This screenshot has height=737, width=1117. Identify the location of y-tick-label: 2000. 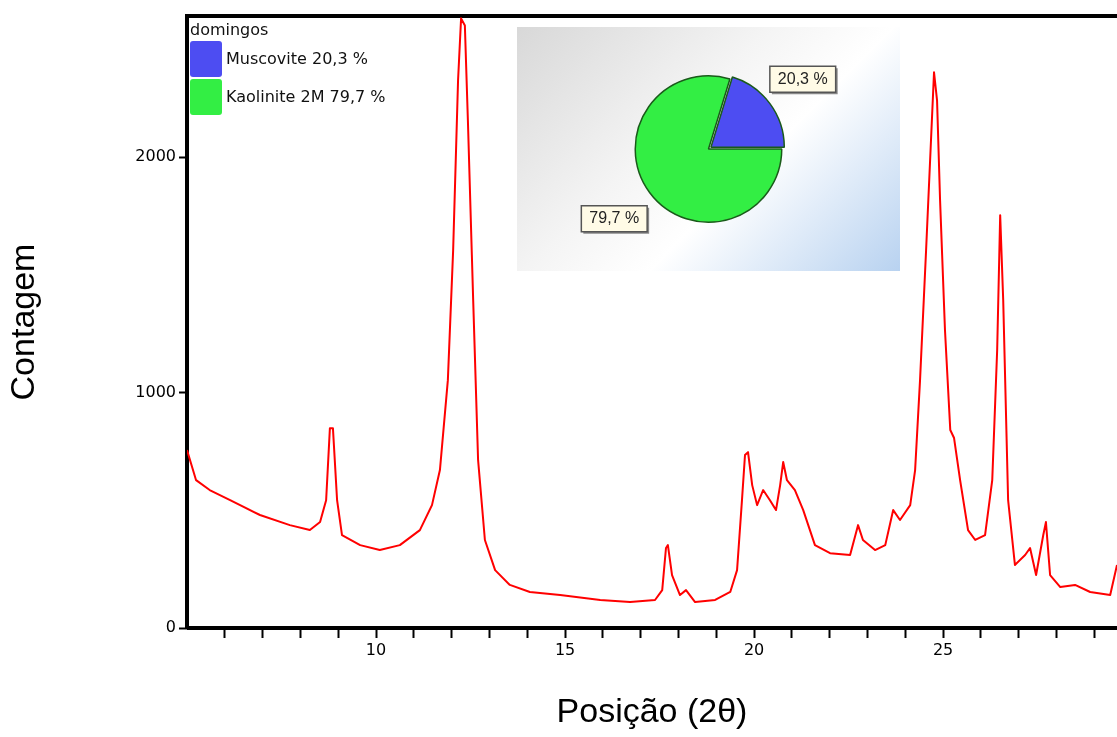
(155, 156).